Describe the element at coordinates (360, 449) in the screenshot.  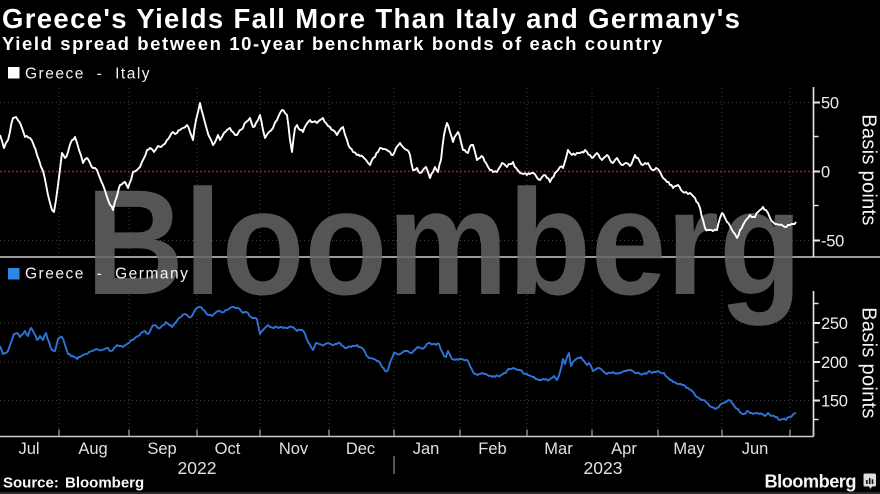
I see `svg-text: Dec` at that location.